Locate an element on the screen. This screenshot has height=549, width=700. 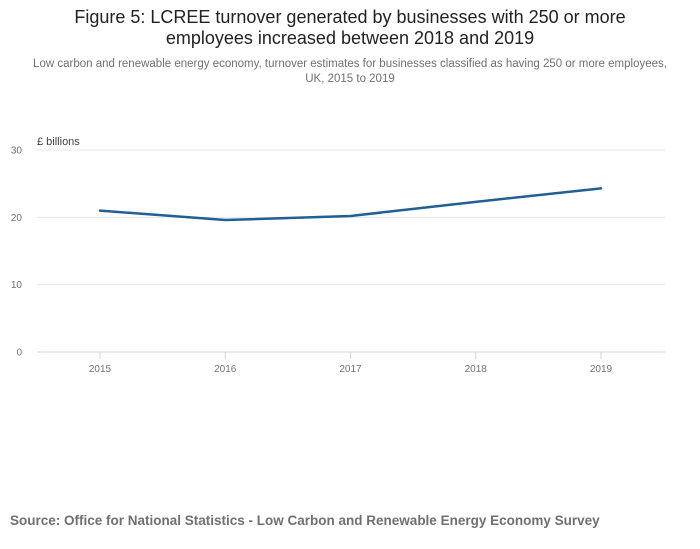
x-tick-label: 2016 is located at coordinates (225, 369).